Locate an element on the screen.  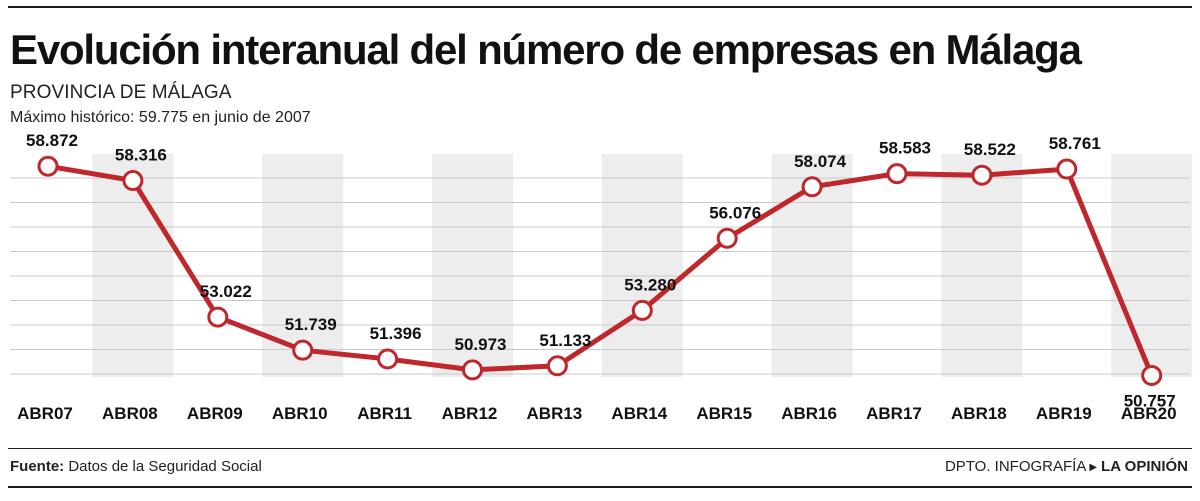
data-value-label: 51.739 is located at coordinates (311, 324).